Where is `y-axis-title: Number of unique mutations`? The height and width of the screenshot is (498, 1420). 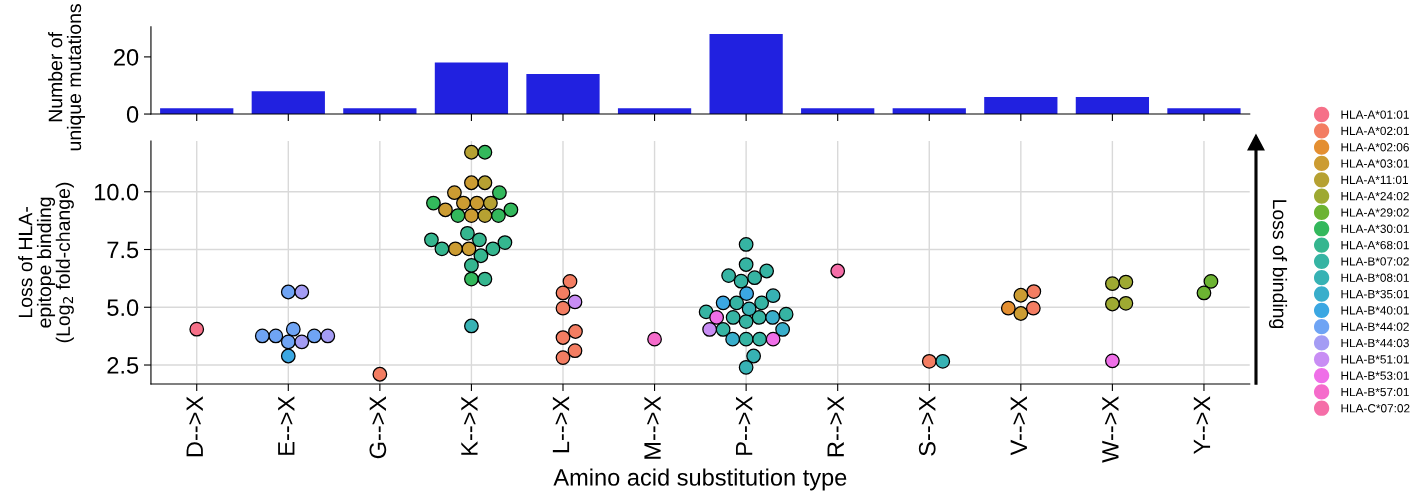 y-axis-title: Number of unique mutations is located at coordinates (67, 77).